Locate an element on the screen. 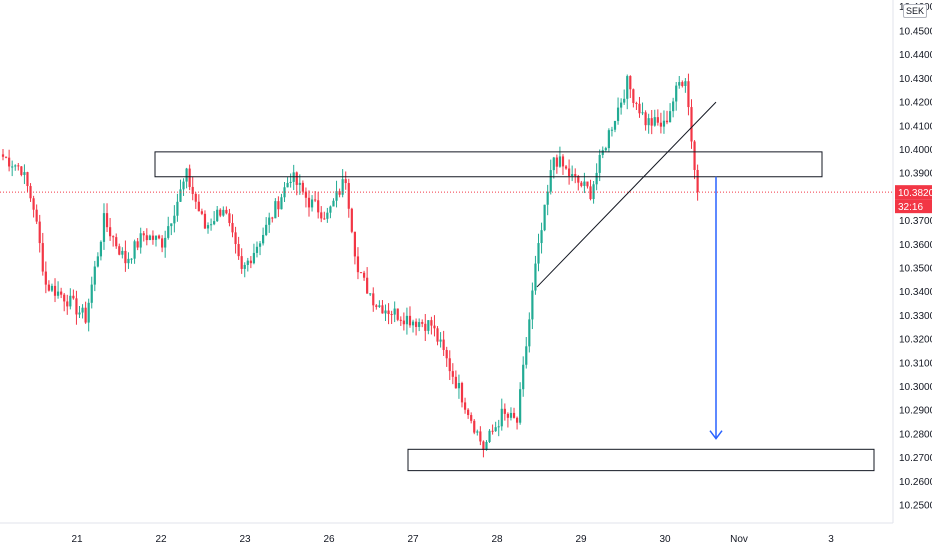 The height and width of the screenshot is (550, 932). x-tick-label: 27 is located at coordinates (413, 539).